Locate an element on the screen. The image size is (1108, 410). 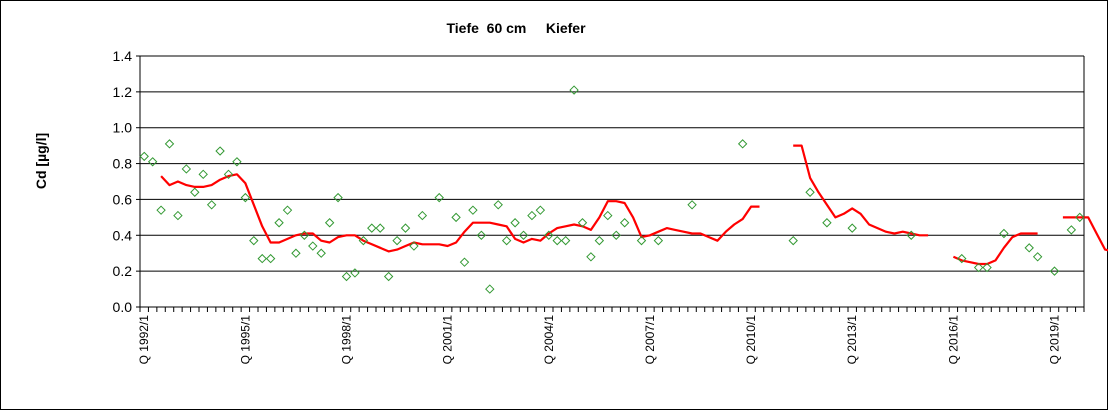
y-tick-label: 1.2 is located at coordinates (123, 92).